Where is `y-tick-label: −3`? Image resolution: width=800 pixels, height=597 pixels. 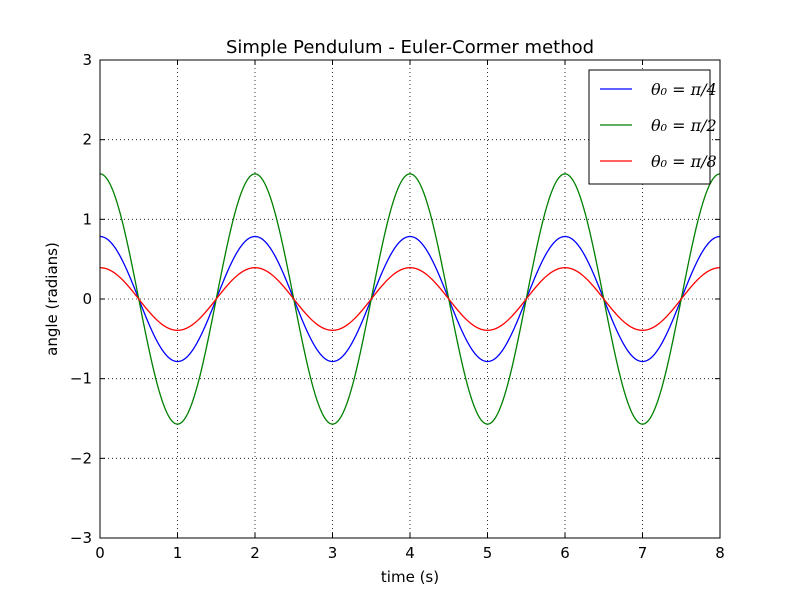 y-tick-label: −3 is located at coordinates (81, 538).